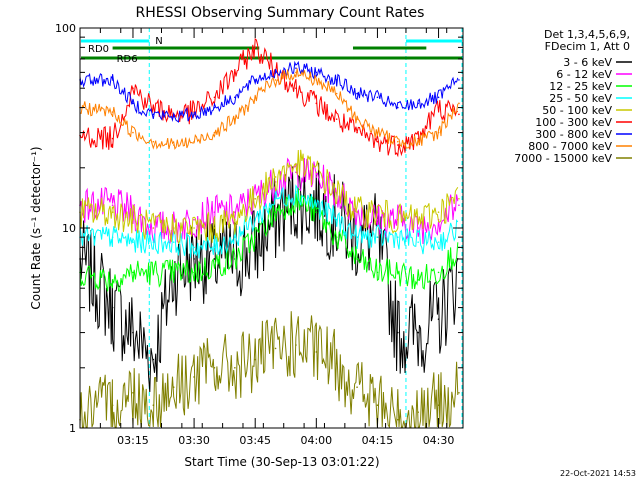  I want to click on legend-label: 12 - 25 keV, so click(580, 86).